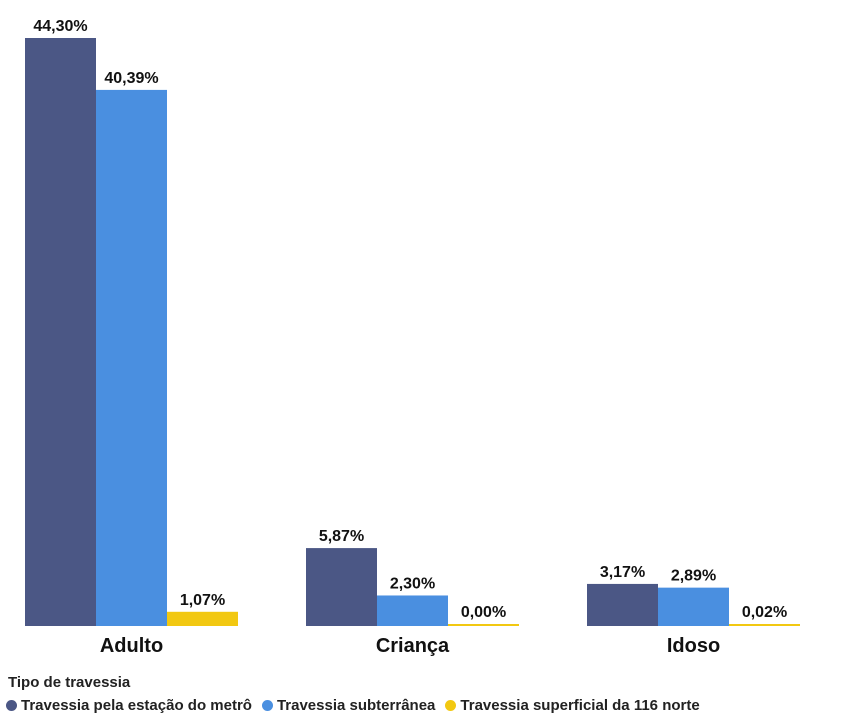  What do you see at coordinates (341, 587) in the screenshot?
I see `bar-criança-series-1` at bounding box center [341, 587].